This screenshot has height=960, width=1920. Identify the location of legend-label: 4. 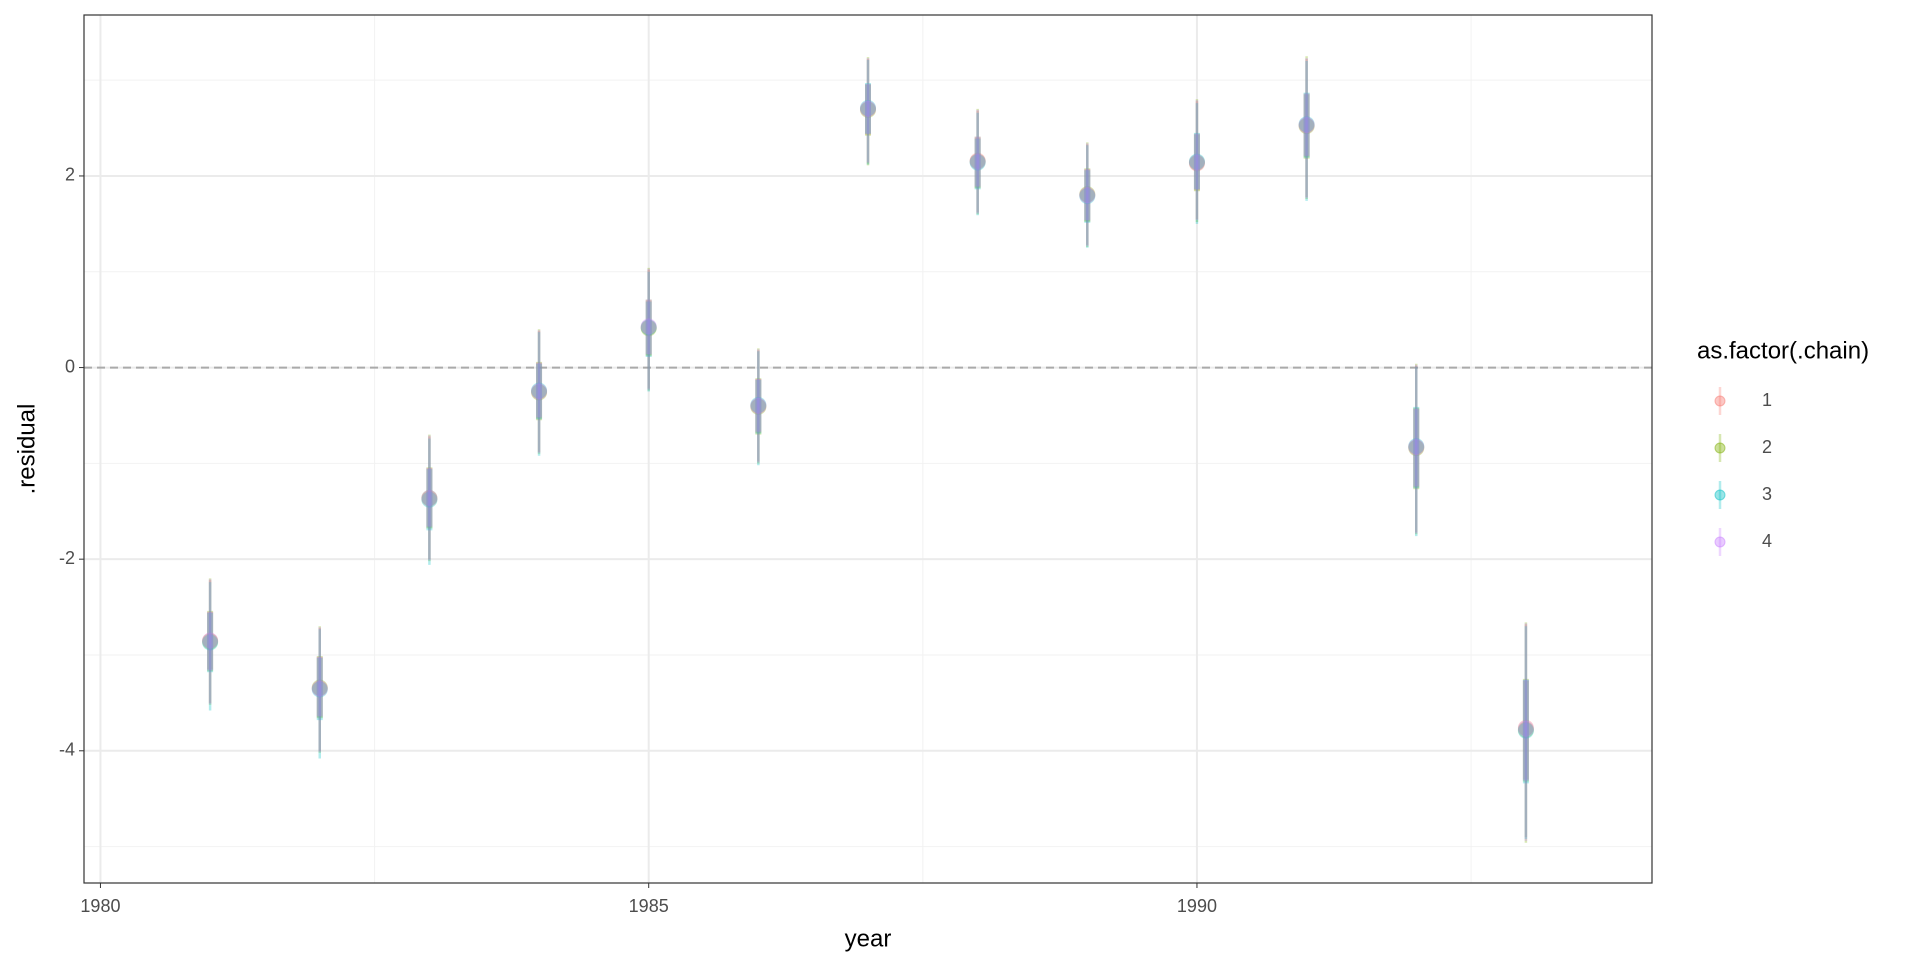
(1767, 541).